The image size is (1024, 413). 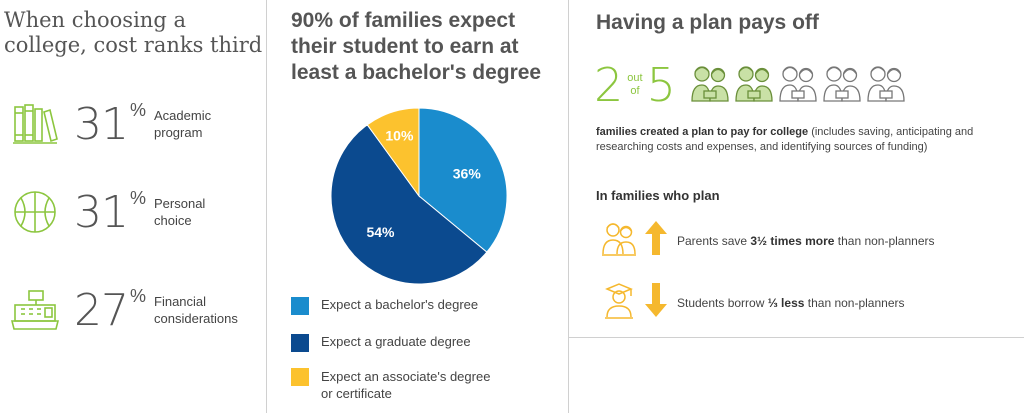 What do you see at coordinates (138, 110) in the screenshot?
I see `stat-academic-unit: %` at bounding box center [138, 110].